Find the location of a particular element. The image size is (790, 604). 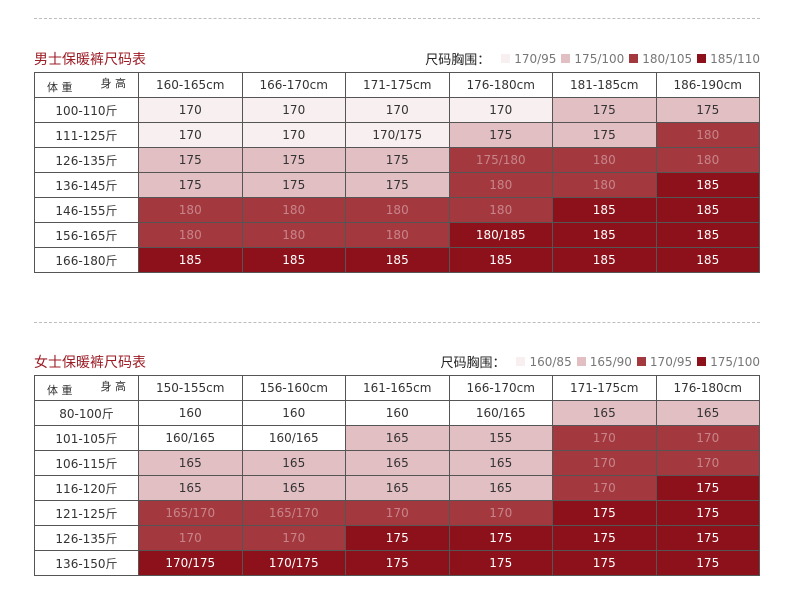

table-corner-cell: 身 高 体 重 is located at coordinates (86, 85).